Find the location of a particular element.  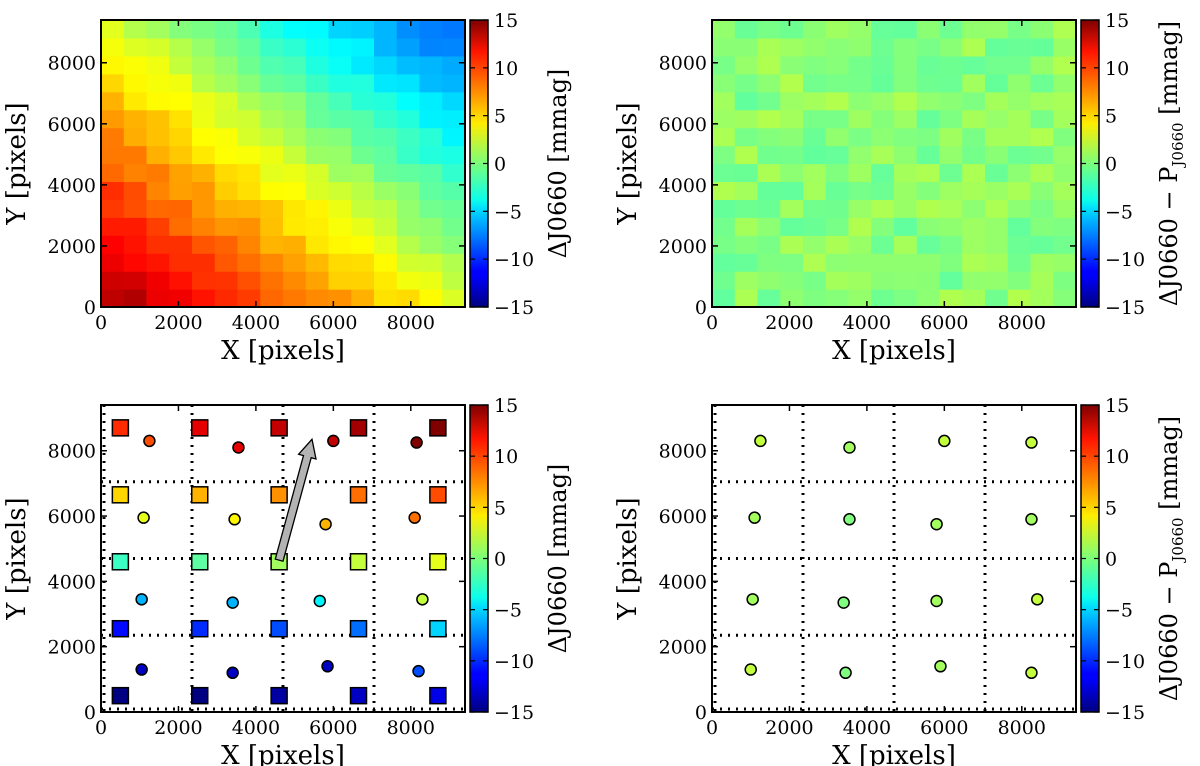

y-tick-label: 8000 is located at coordinates (72, 64).